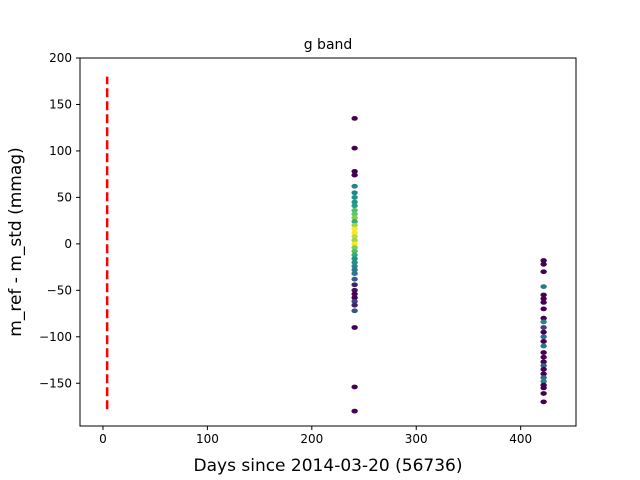 The image size is (640, 480). I want to click on x-tick-label: 300, so click(416, 439).